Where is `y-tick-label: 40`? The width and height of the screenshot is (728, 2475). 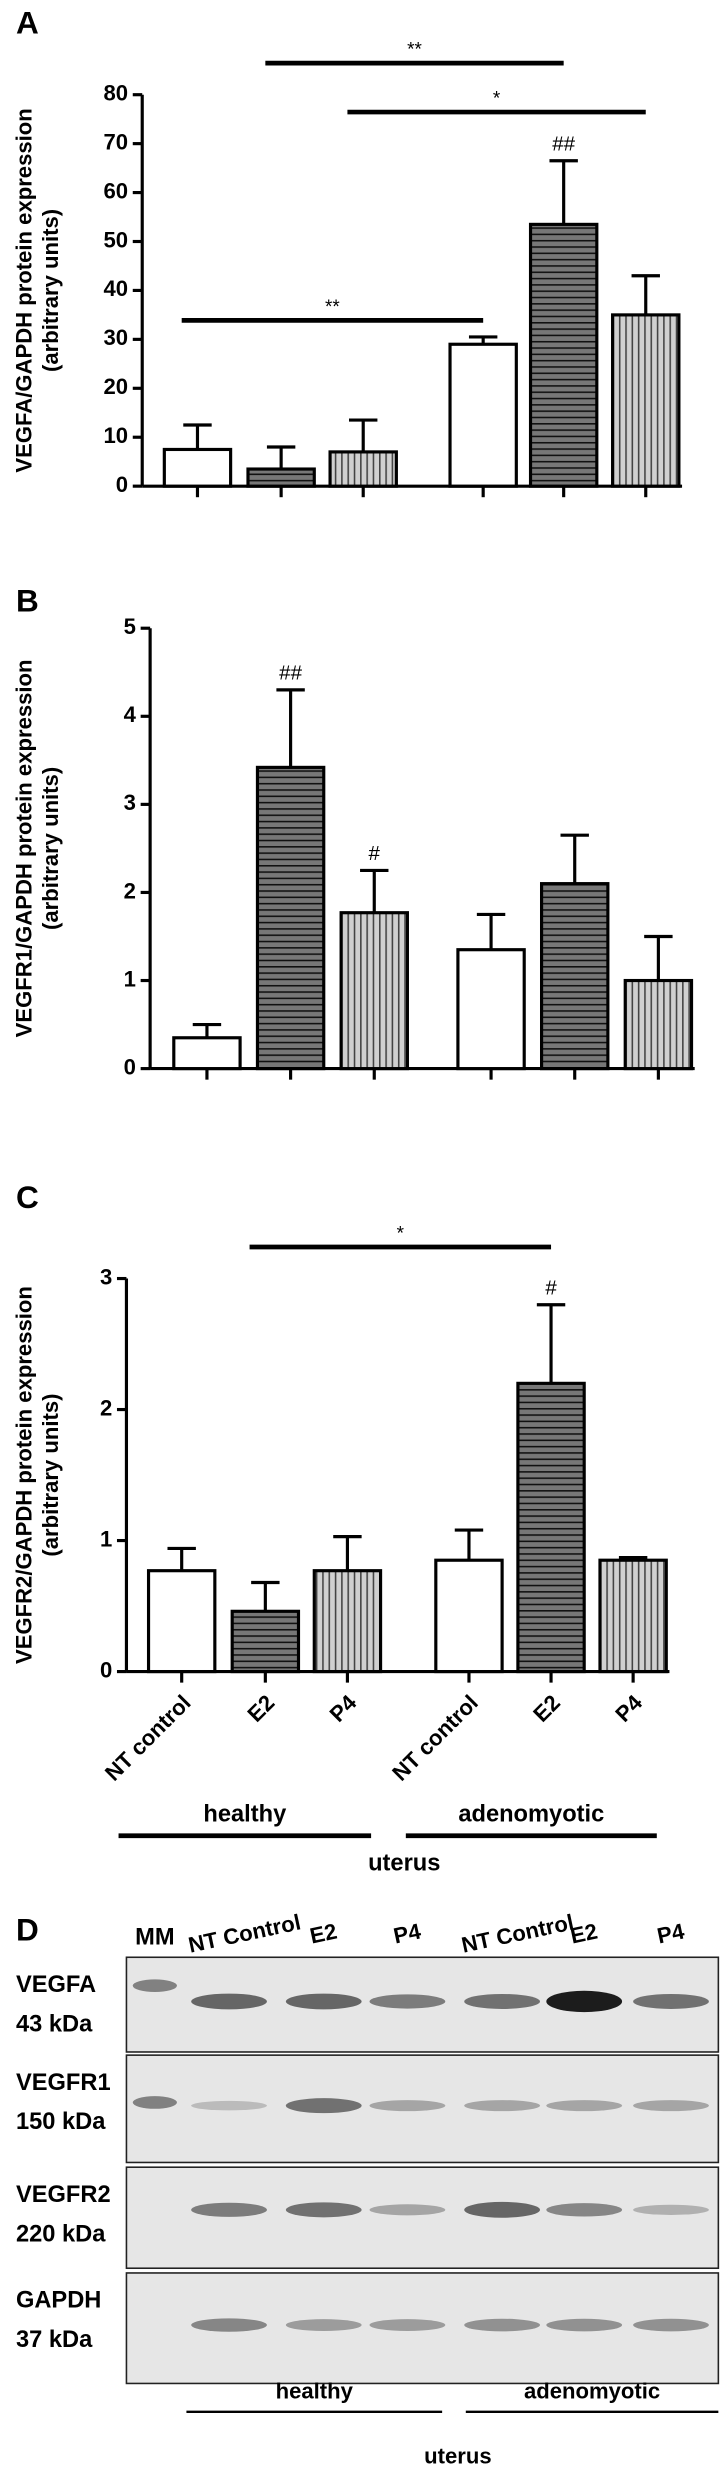 y-tick-label: 40 is located at coordinates (115, 288).